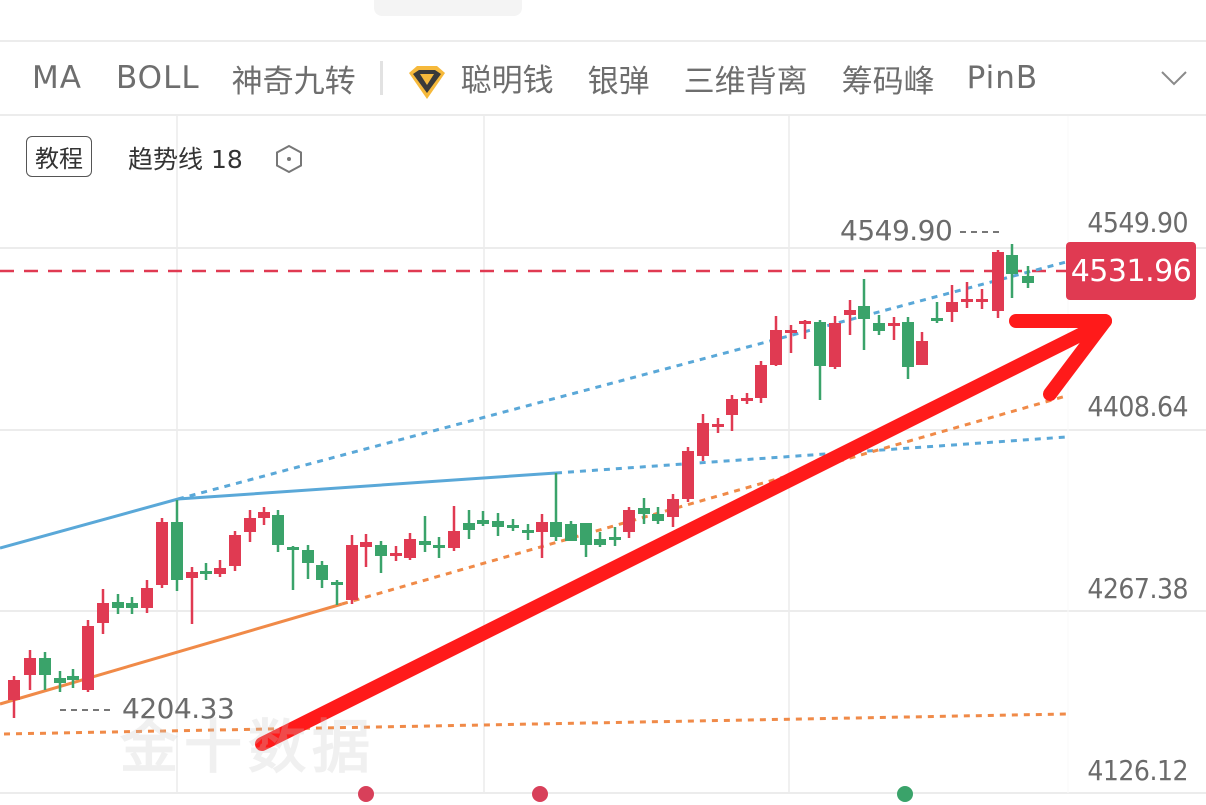 The width and height of the screenshot is (1206, 805). I want to click on trend-line-bottom_dotted, so click(535, 724).